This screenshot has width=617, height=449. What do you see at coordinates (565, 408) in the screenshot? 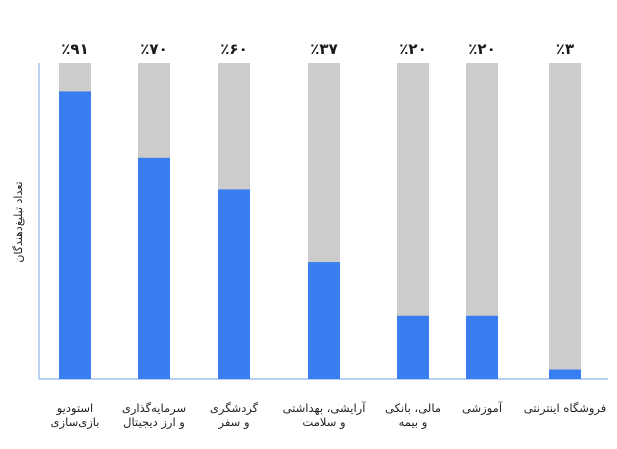
I see `category-label: فروشگاه اینترنتی` at bounding box center [565, 408].